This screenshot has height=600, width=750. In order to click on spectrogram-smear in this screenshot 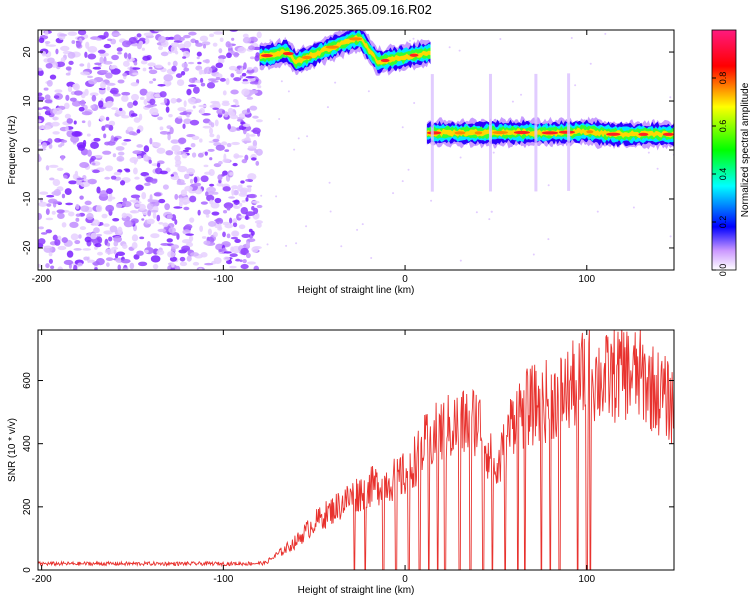, I will do `click(490, 132)`.